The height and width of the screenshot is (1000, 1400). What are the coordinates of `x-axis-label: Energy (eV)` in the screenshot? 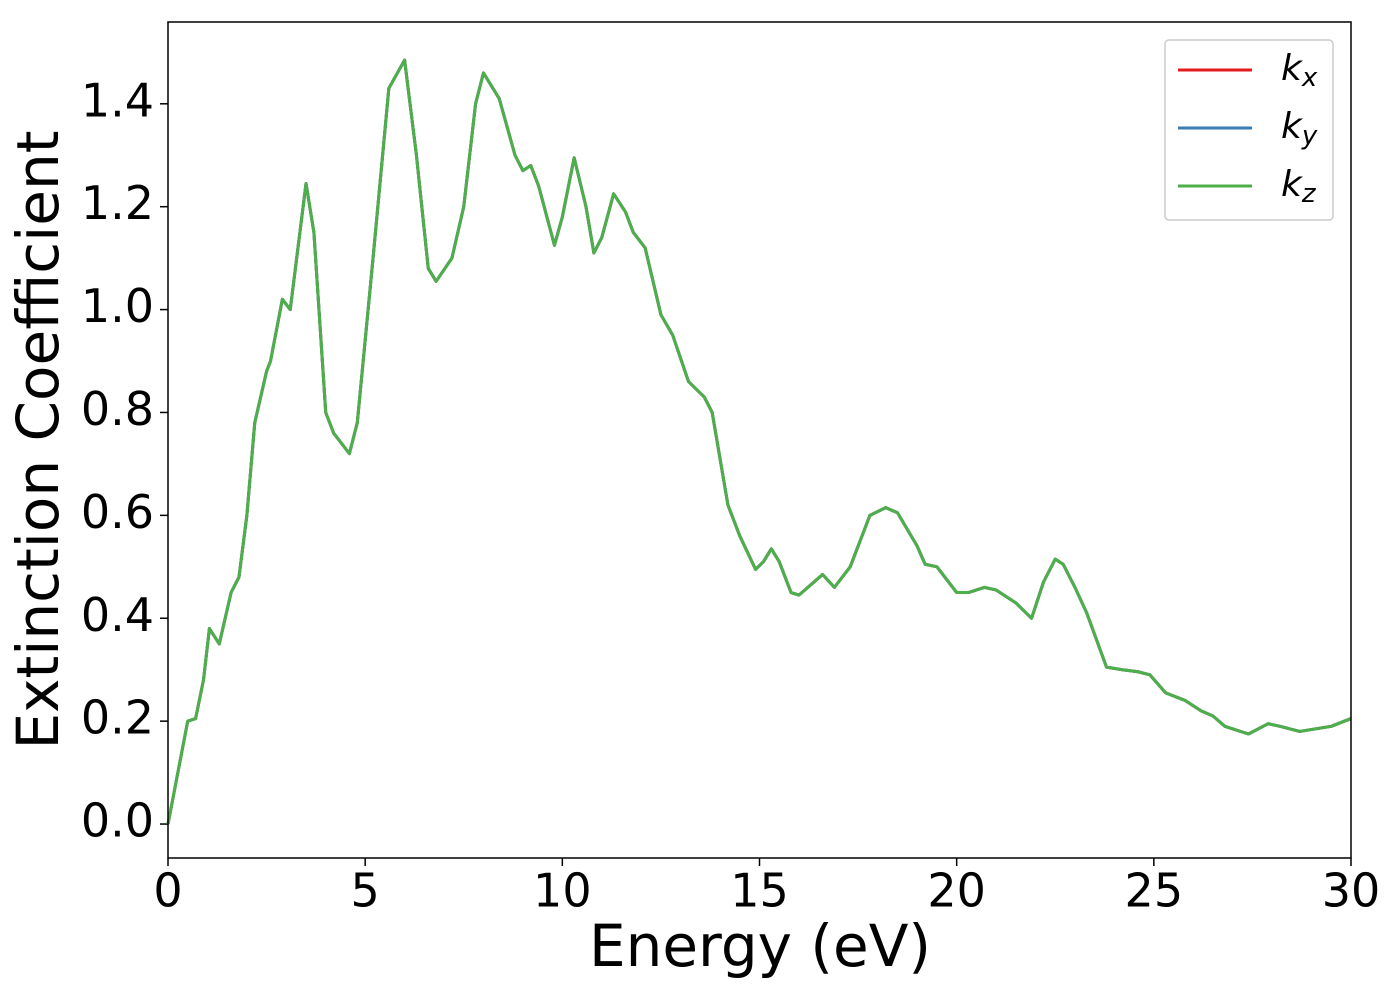 It's located at (760, 946).